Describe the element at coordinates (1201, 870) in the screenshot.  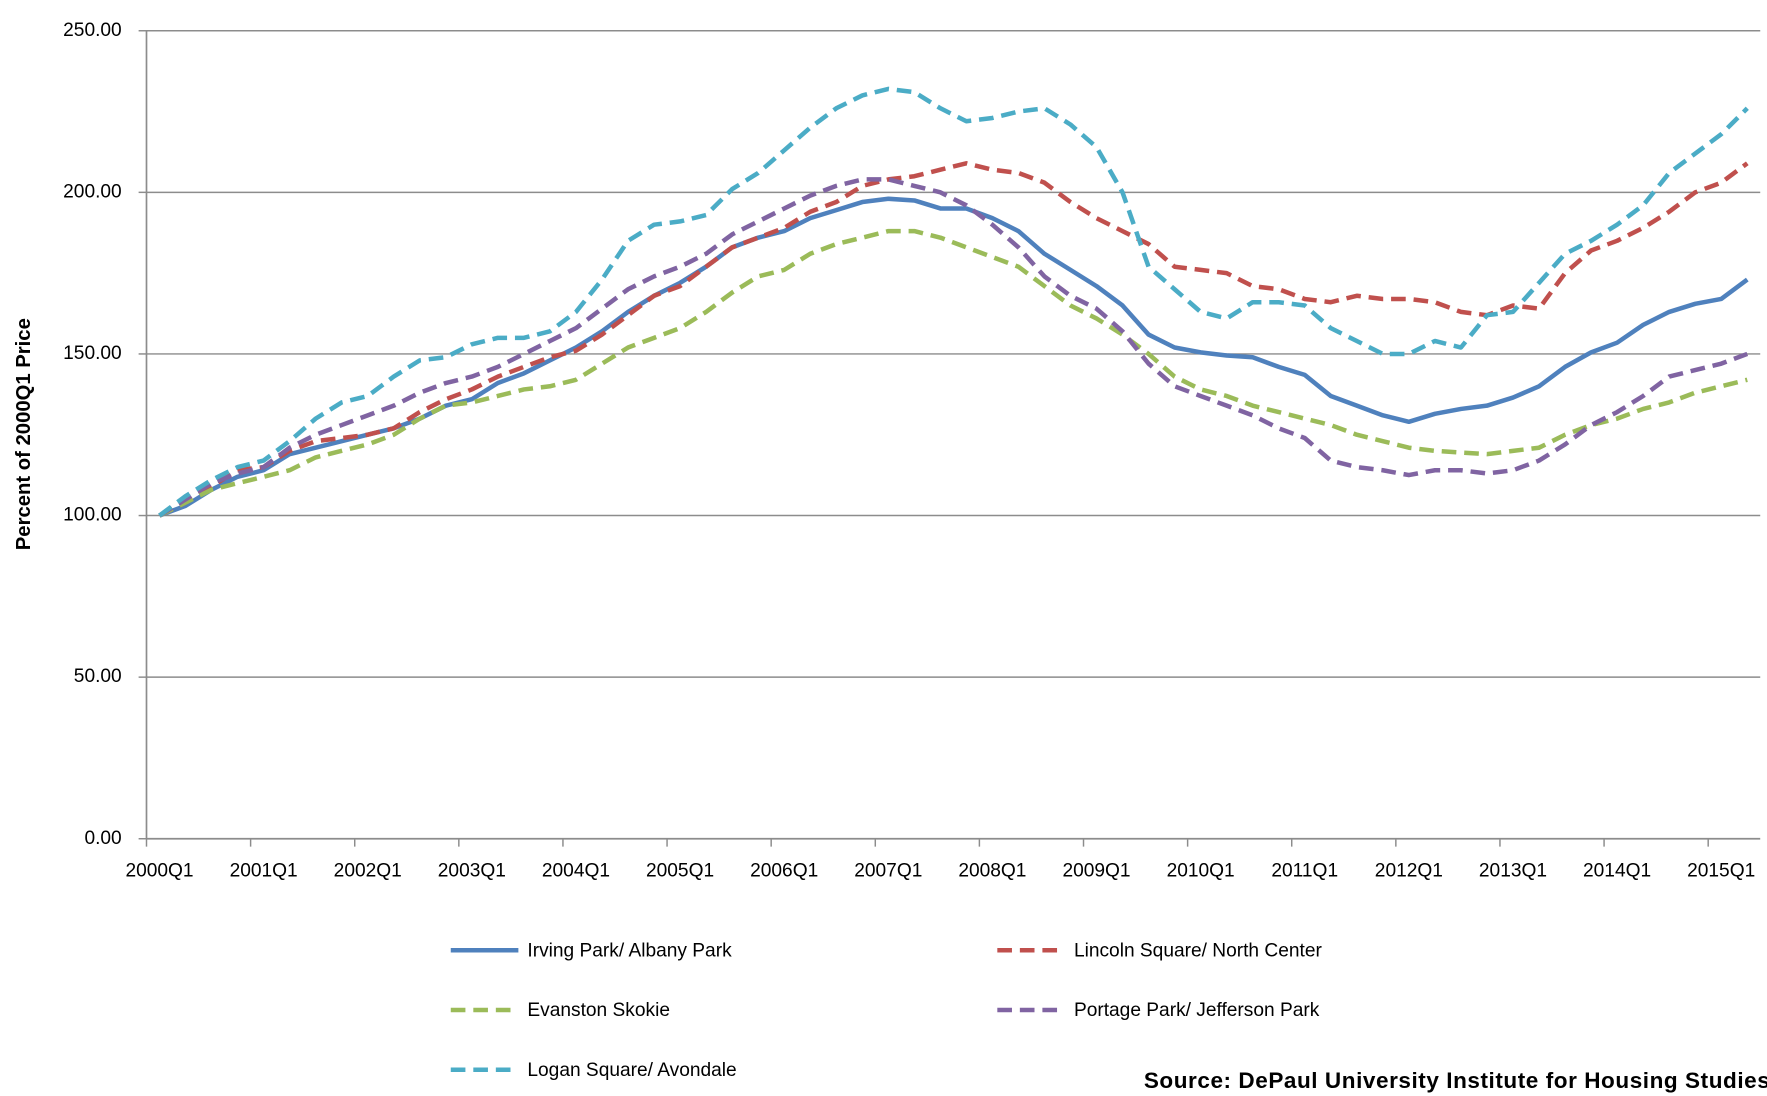
I see `x-tick-label: 2010Q1` at that location.